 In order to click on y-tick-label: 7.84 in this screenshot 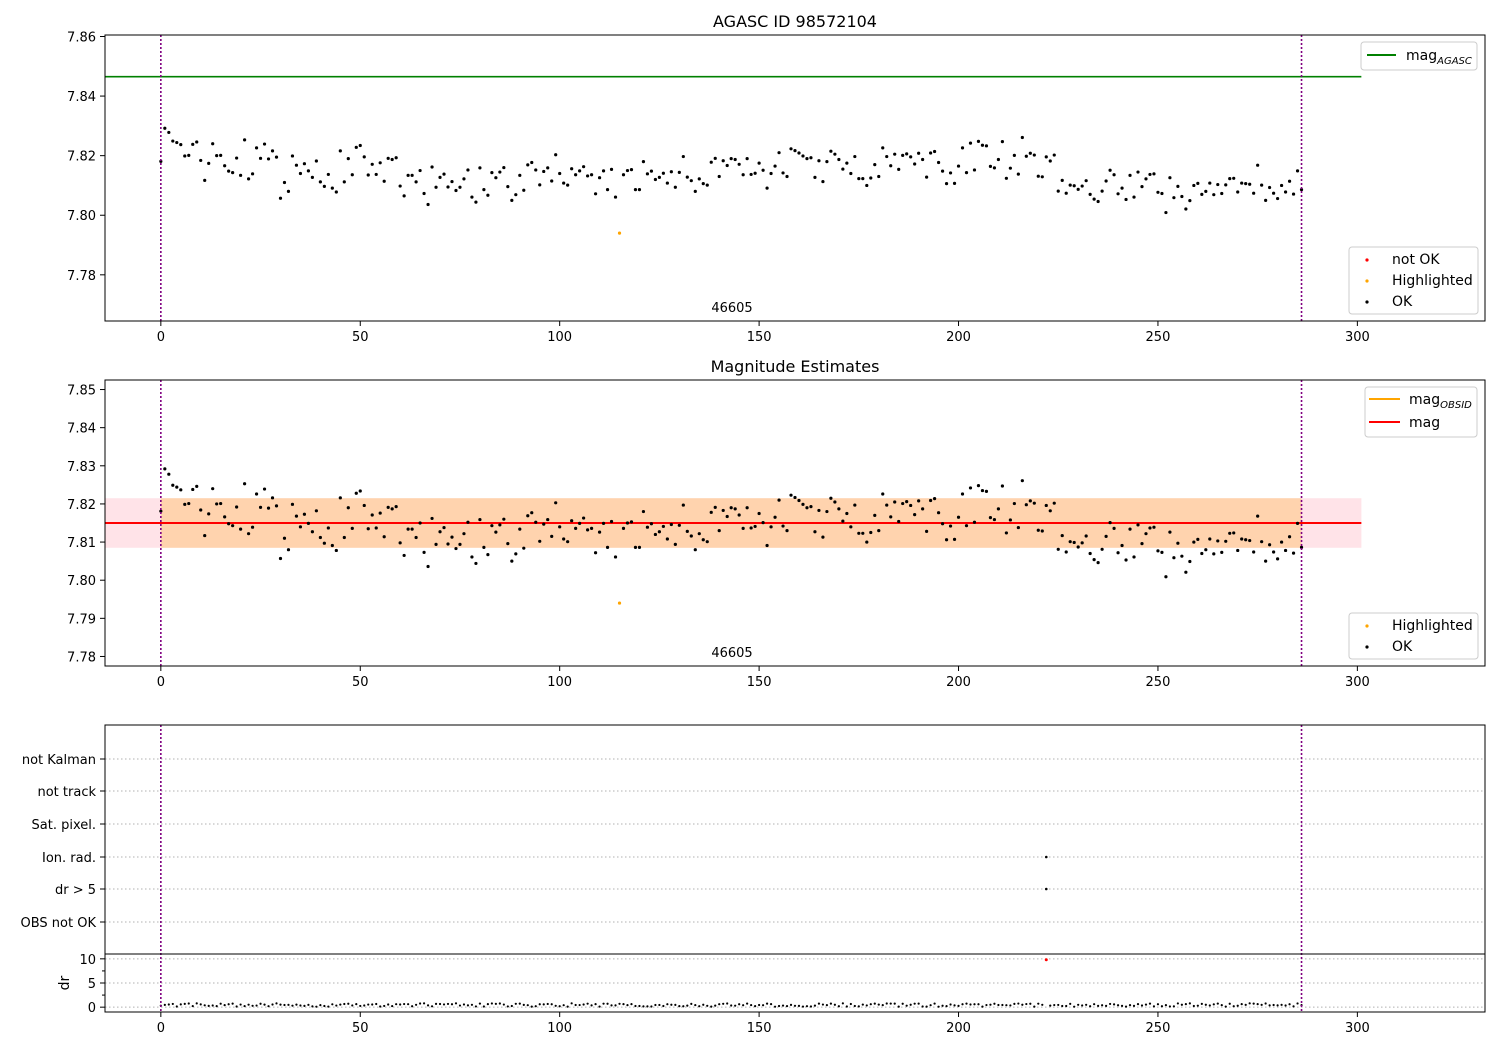, I will do `click(81, 429)`.